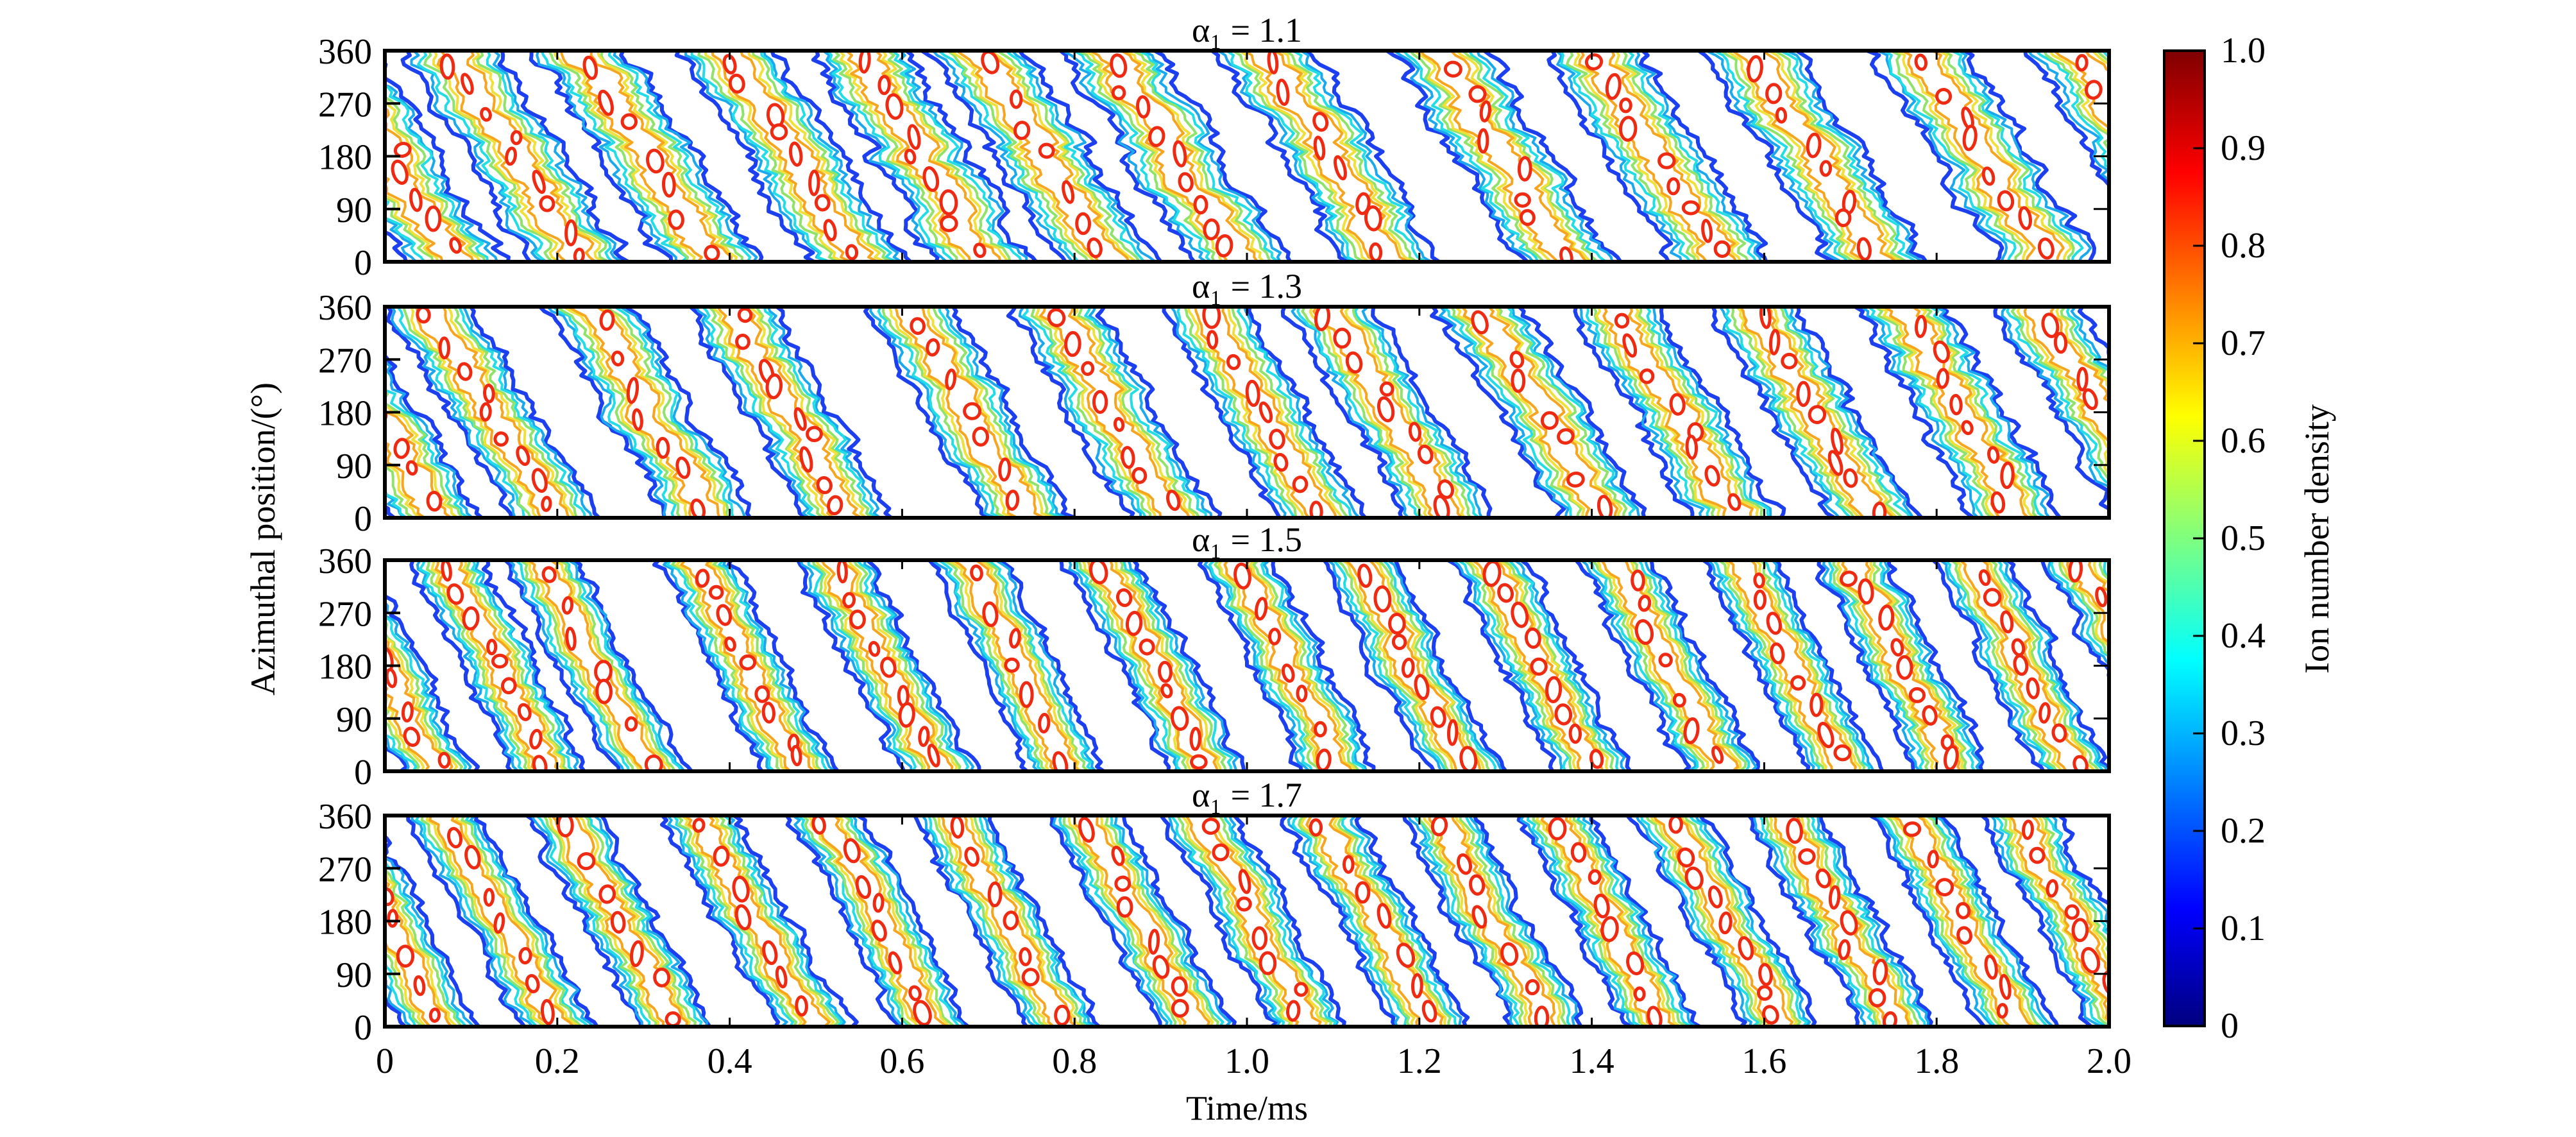 Image resolution: width=2576 pixels, height=1137 pixels. I want to click on colorbar-tick-label: 0.7, so click(2243, 343).